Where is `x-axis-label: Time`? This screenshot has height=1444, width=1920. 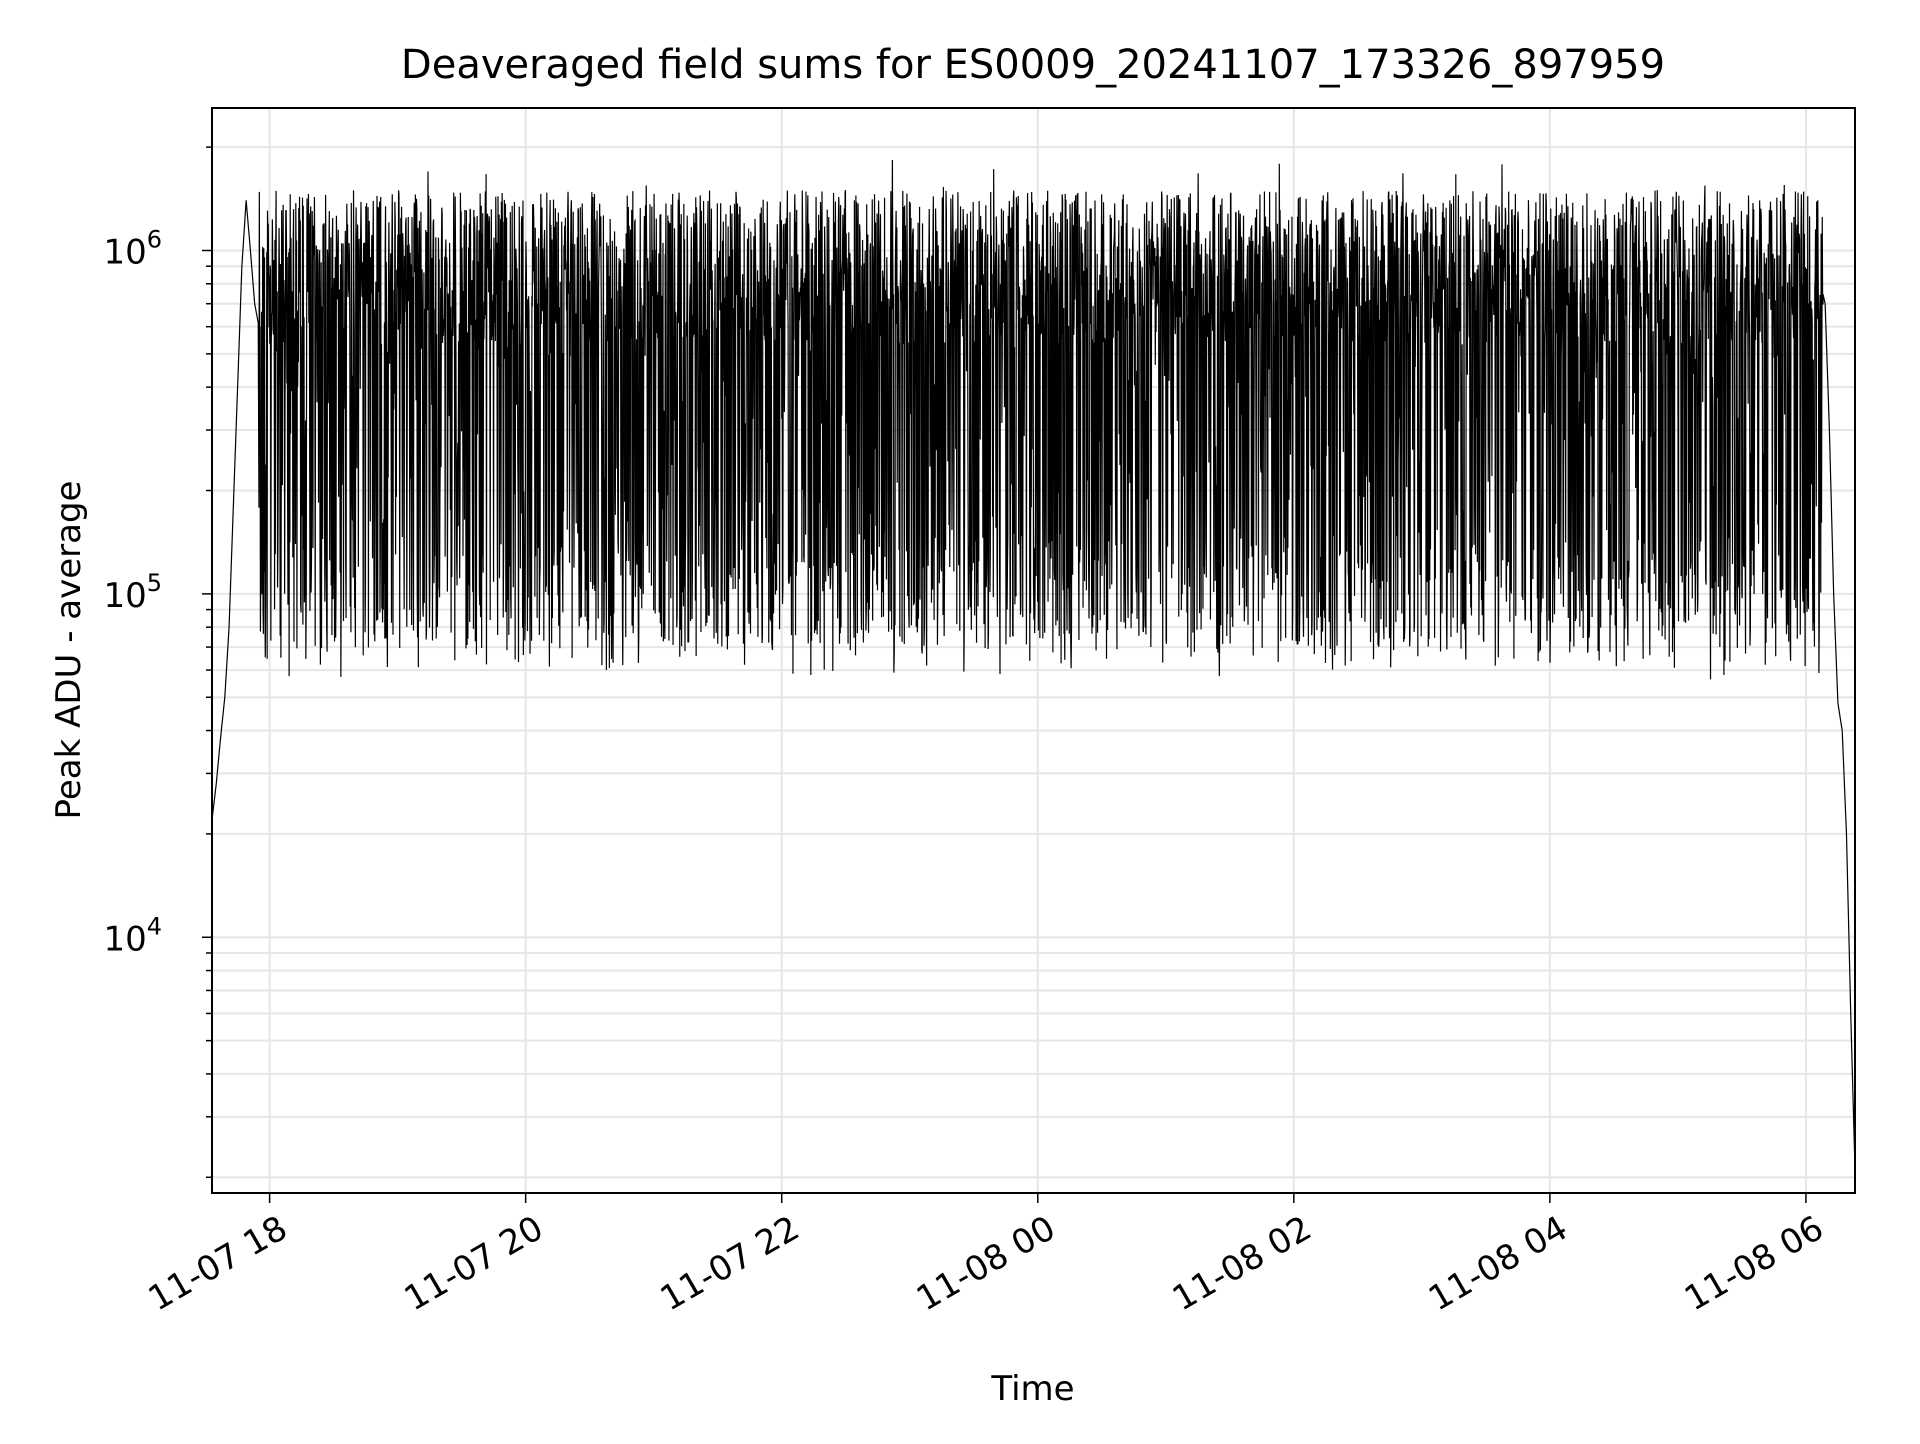 x-axis-label: Time is located at coordinates (1032, 1389).